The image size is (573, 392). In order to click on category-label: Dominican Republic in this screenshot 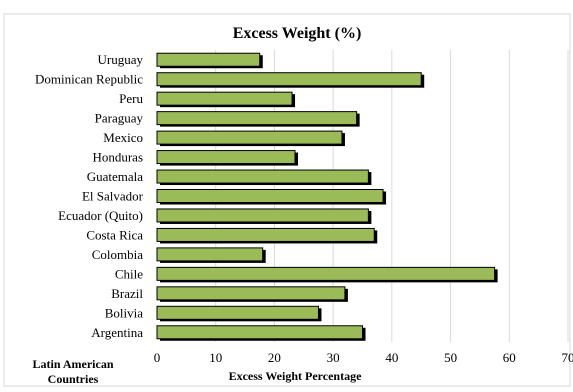, I will do `click(89, 79)`.